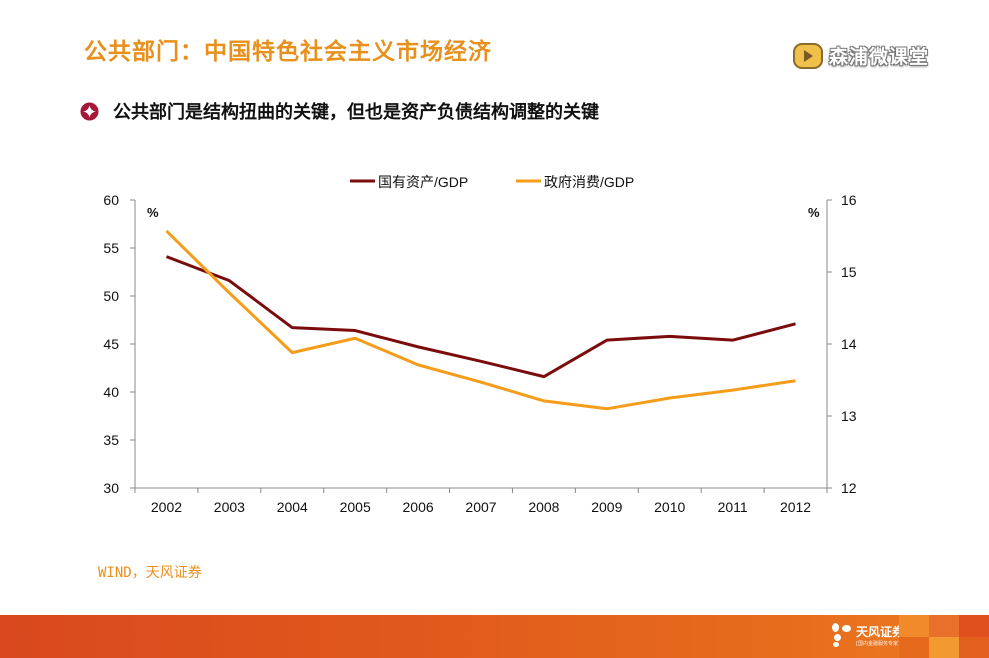 The width and height of the screenshot is (989, 658). I want to click on bullet-text: 公共部门是结构扭曲的关键，但也是资产负债结构调整的关键, so click(356, 112).